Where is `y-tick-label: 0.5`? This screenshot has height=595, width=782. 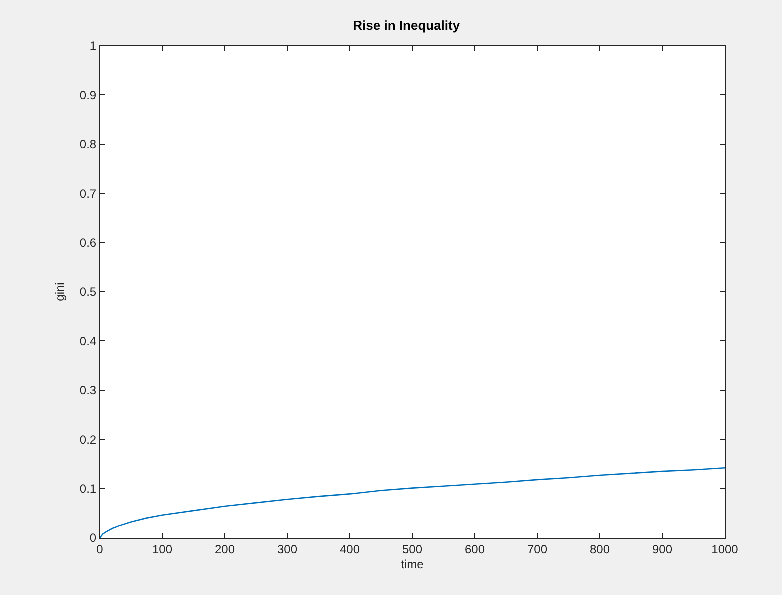 y-tick-label: 0.5 is located at coordinates (88, 292).